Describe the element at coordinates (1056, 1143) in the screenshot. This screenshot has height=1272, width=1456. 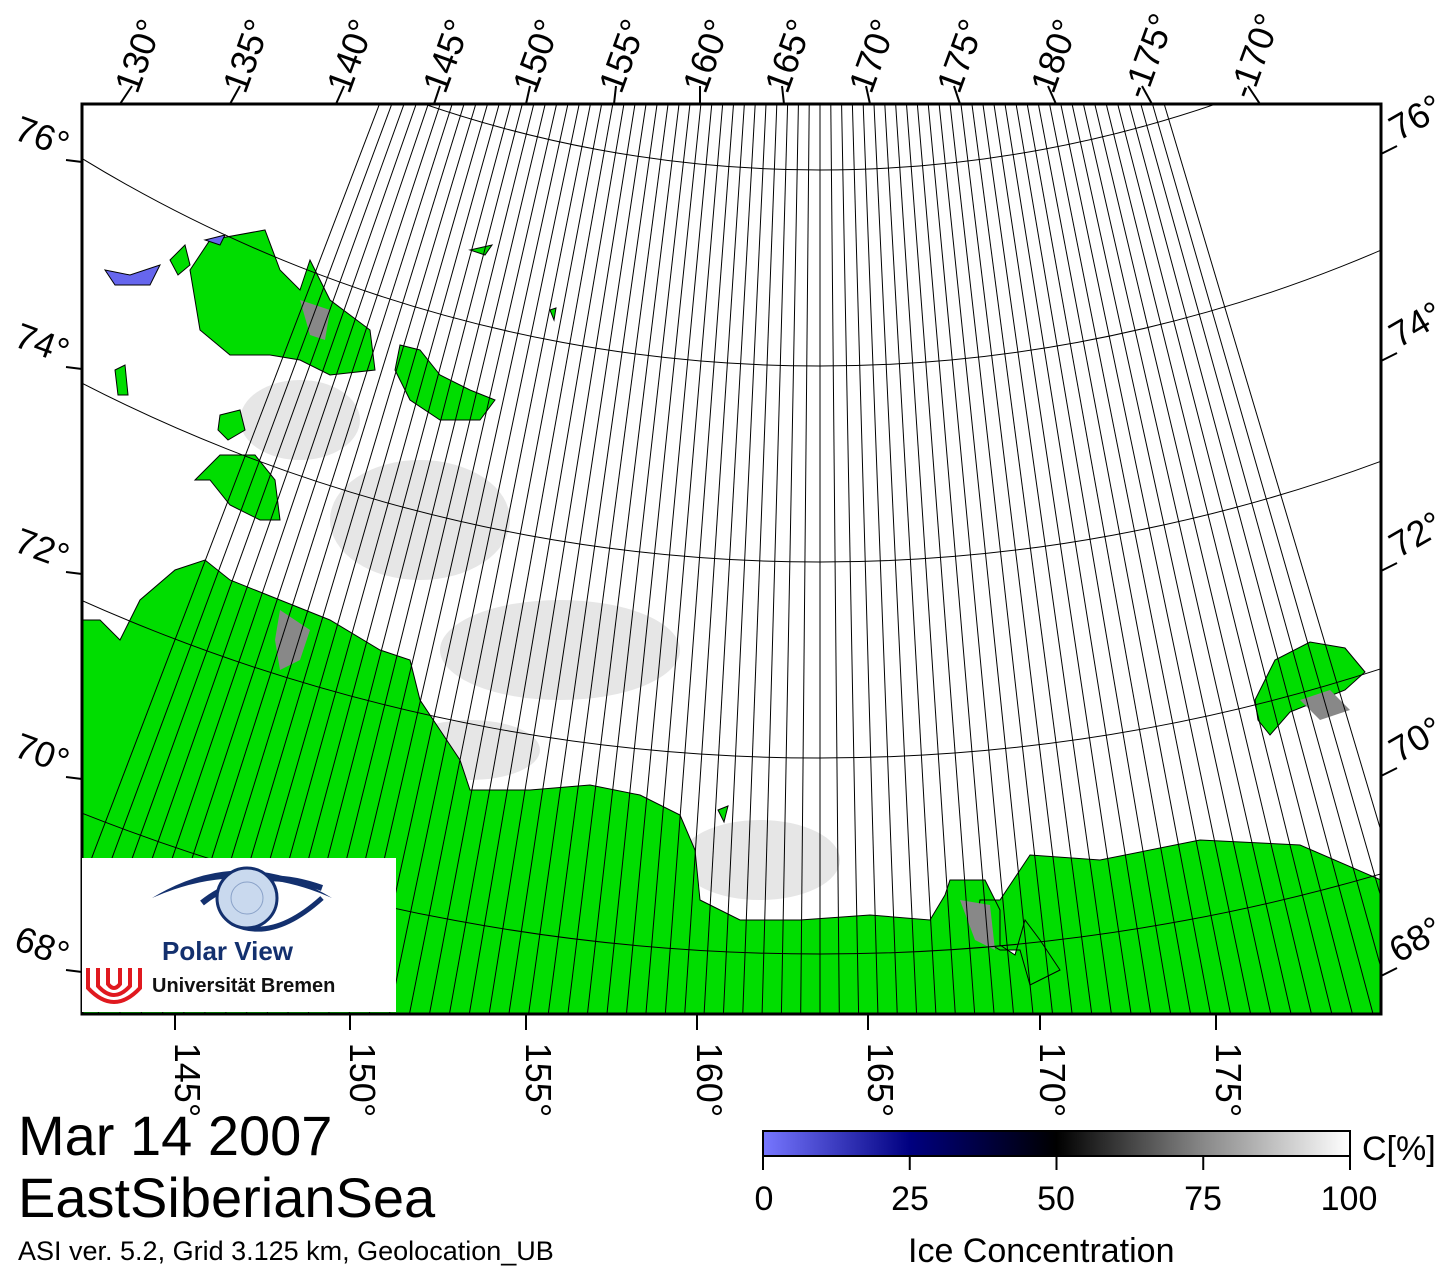
I see `colorbar-gradient` at that location.